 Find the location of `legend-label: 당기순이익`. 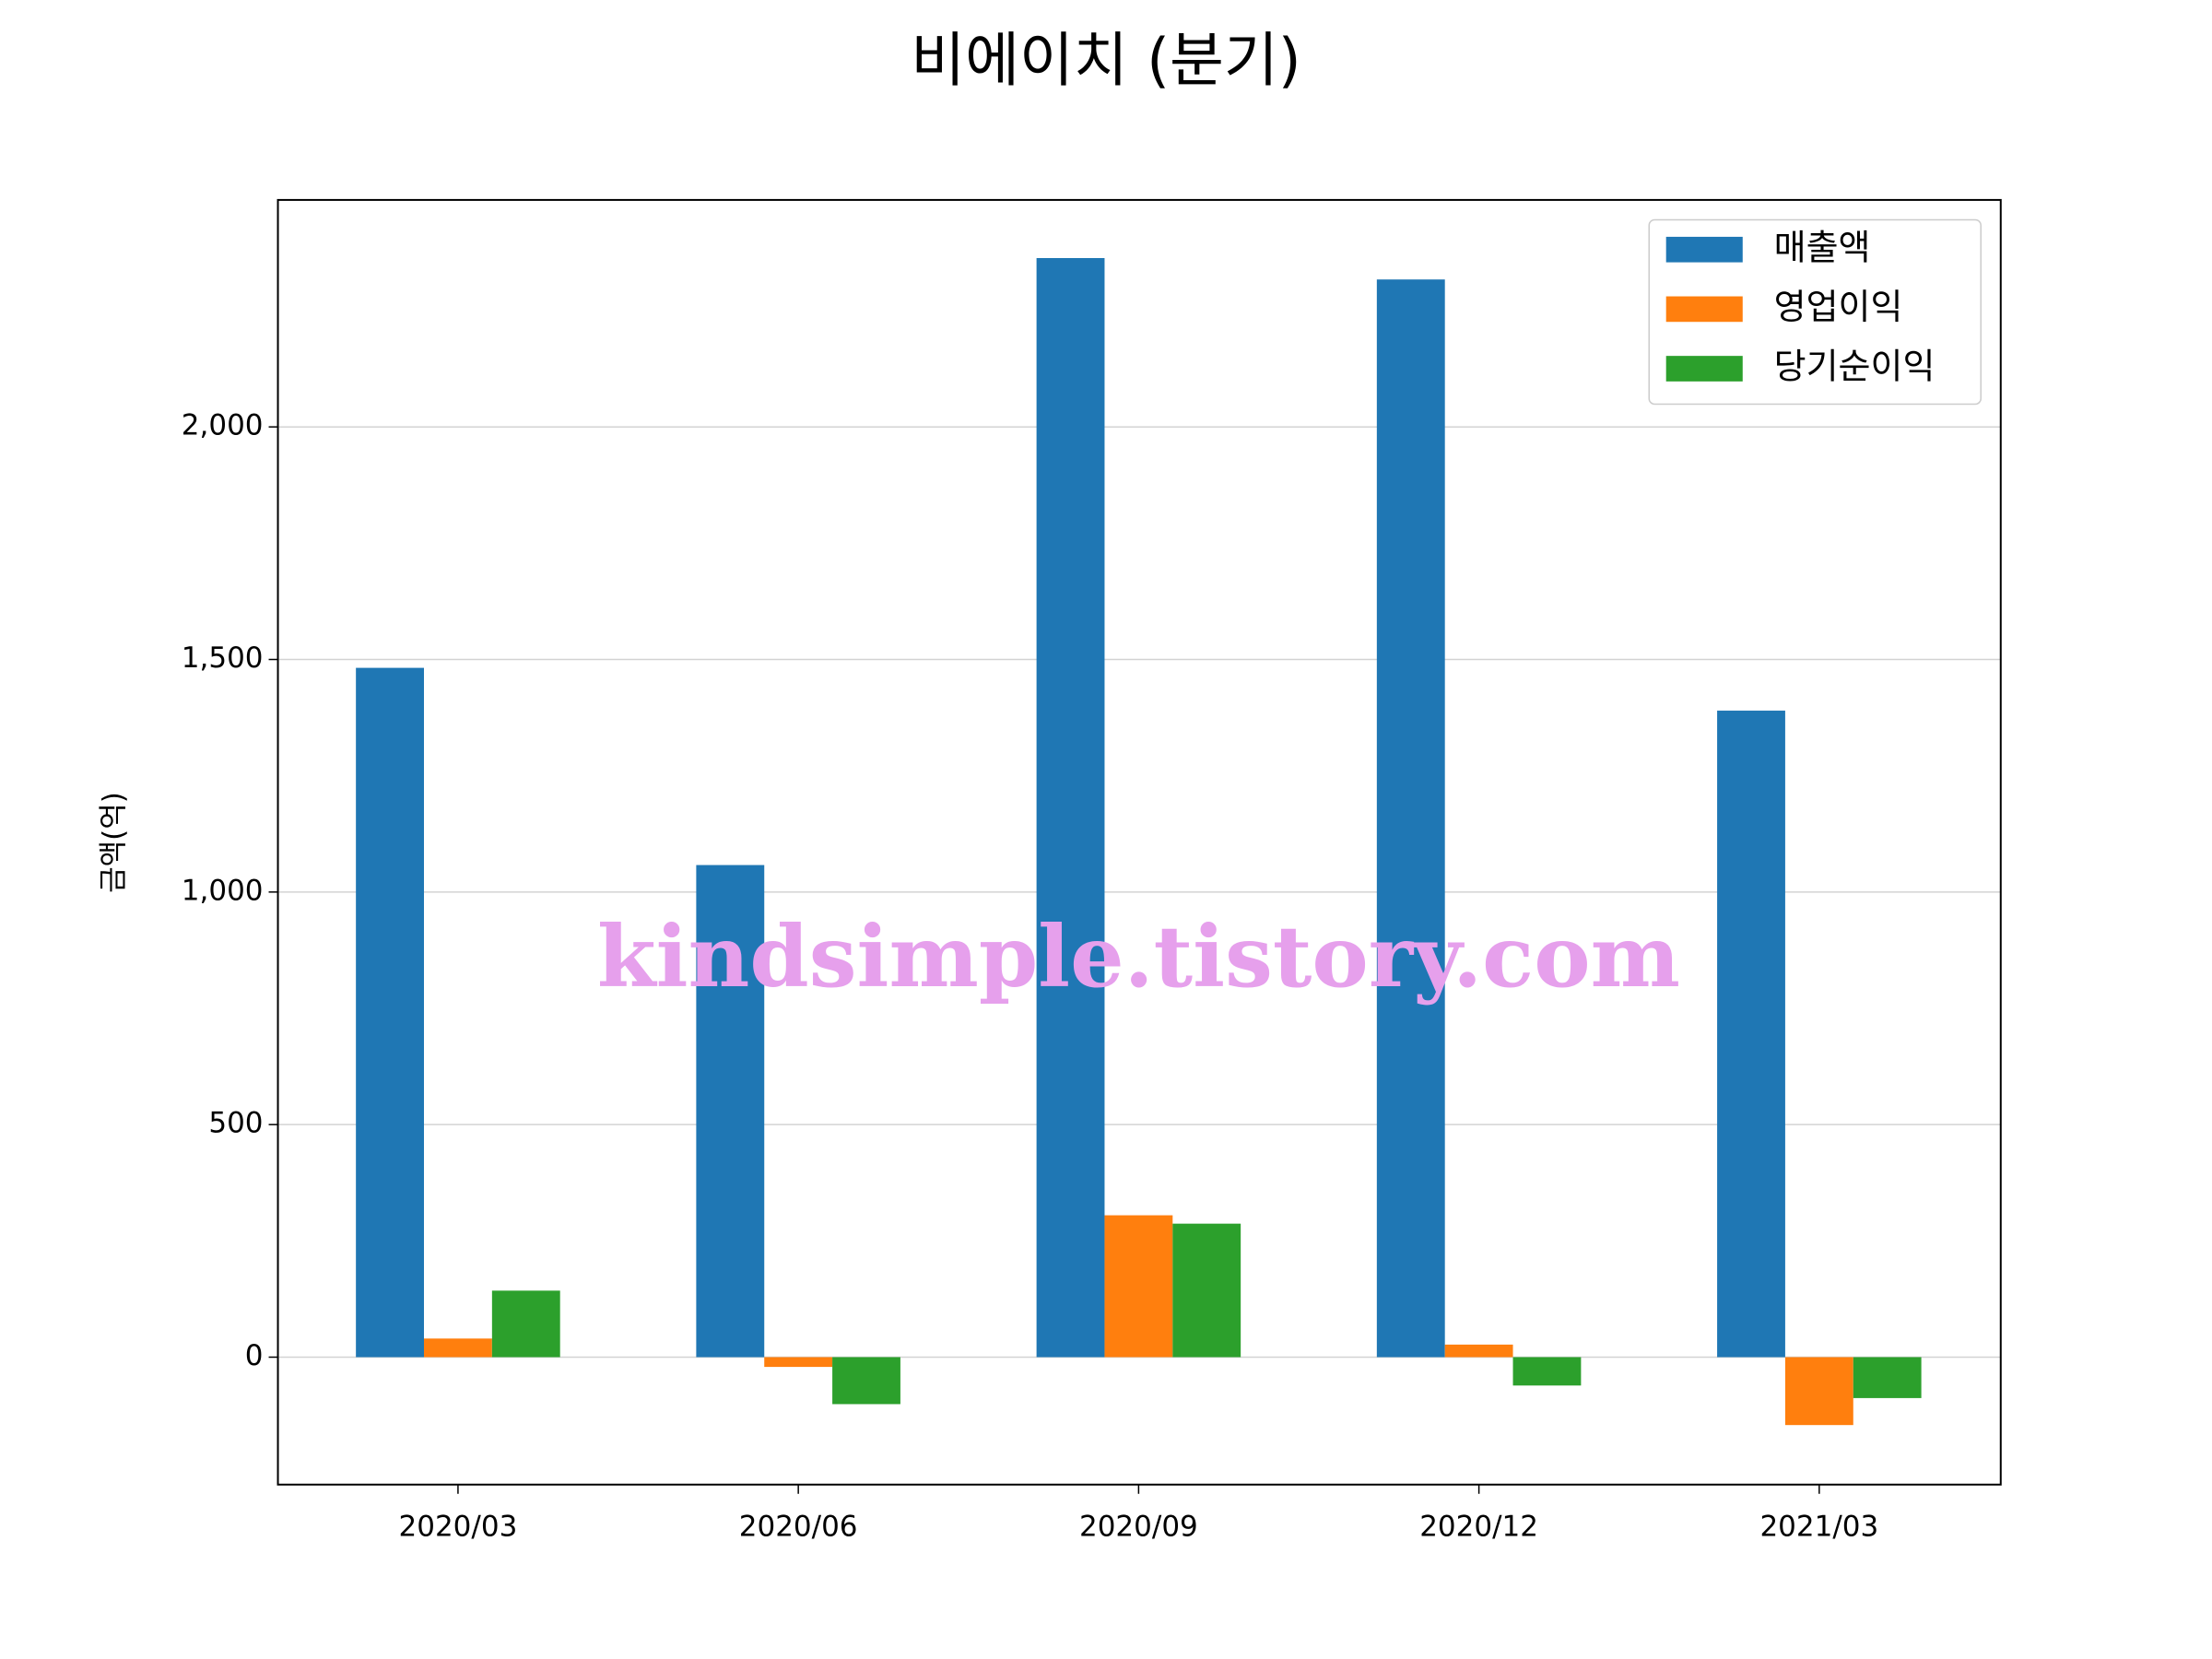

legend-label: 당기순이익 is located at coordinates (1855, 367).